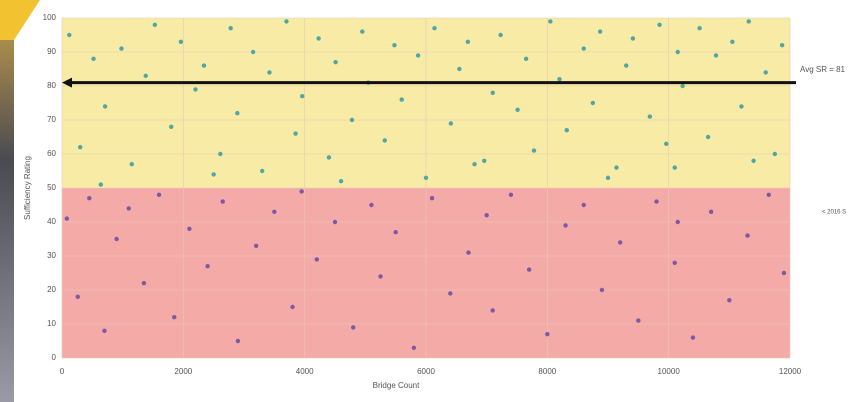 This screenshot has width=862, height=402. I want to click on y-tick-label: 50, so click(51, 187).